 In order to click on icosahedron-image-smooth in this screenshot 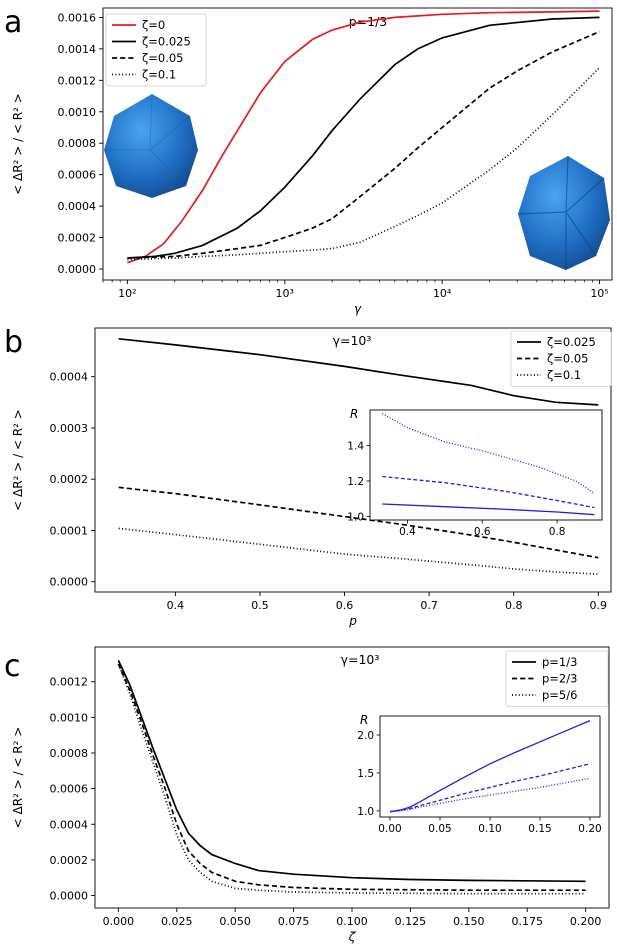, I will do `click(151, 145)`.